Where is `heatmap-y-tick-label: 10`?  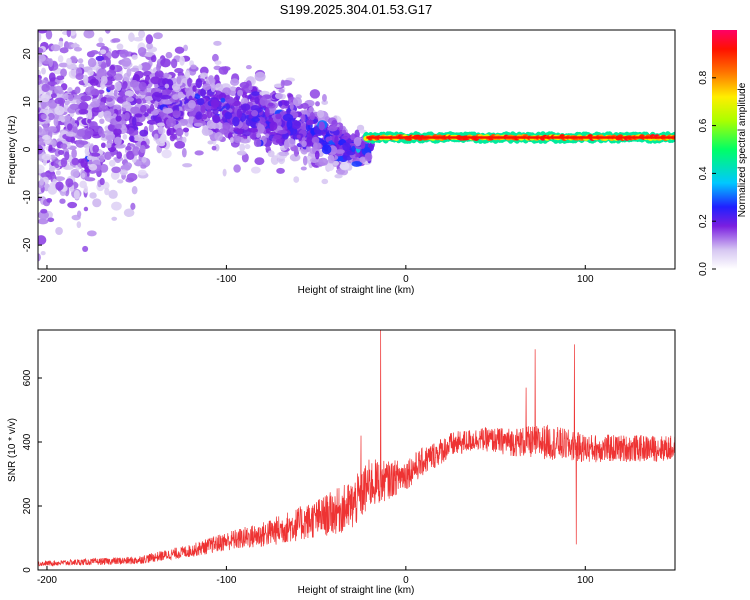
heatmap-y-tick-label: 10 is located at coordinates (27, 102).